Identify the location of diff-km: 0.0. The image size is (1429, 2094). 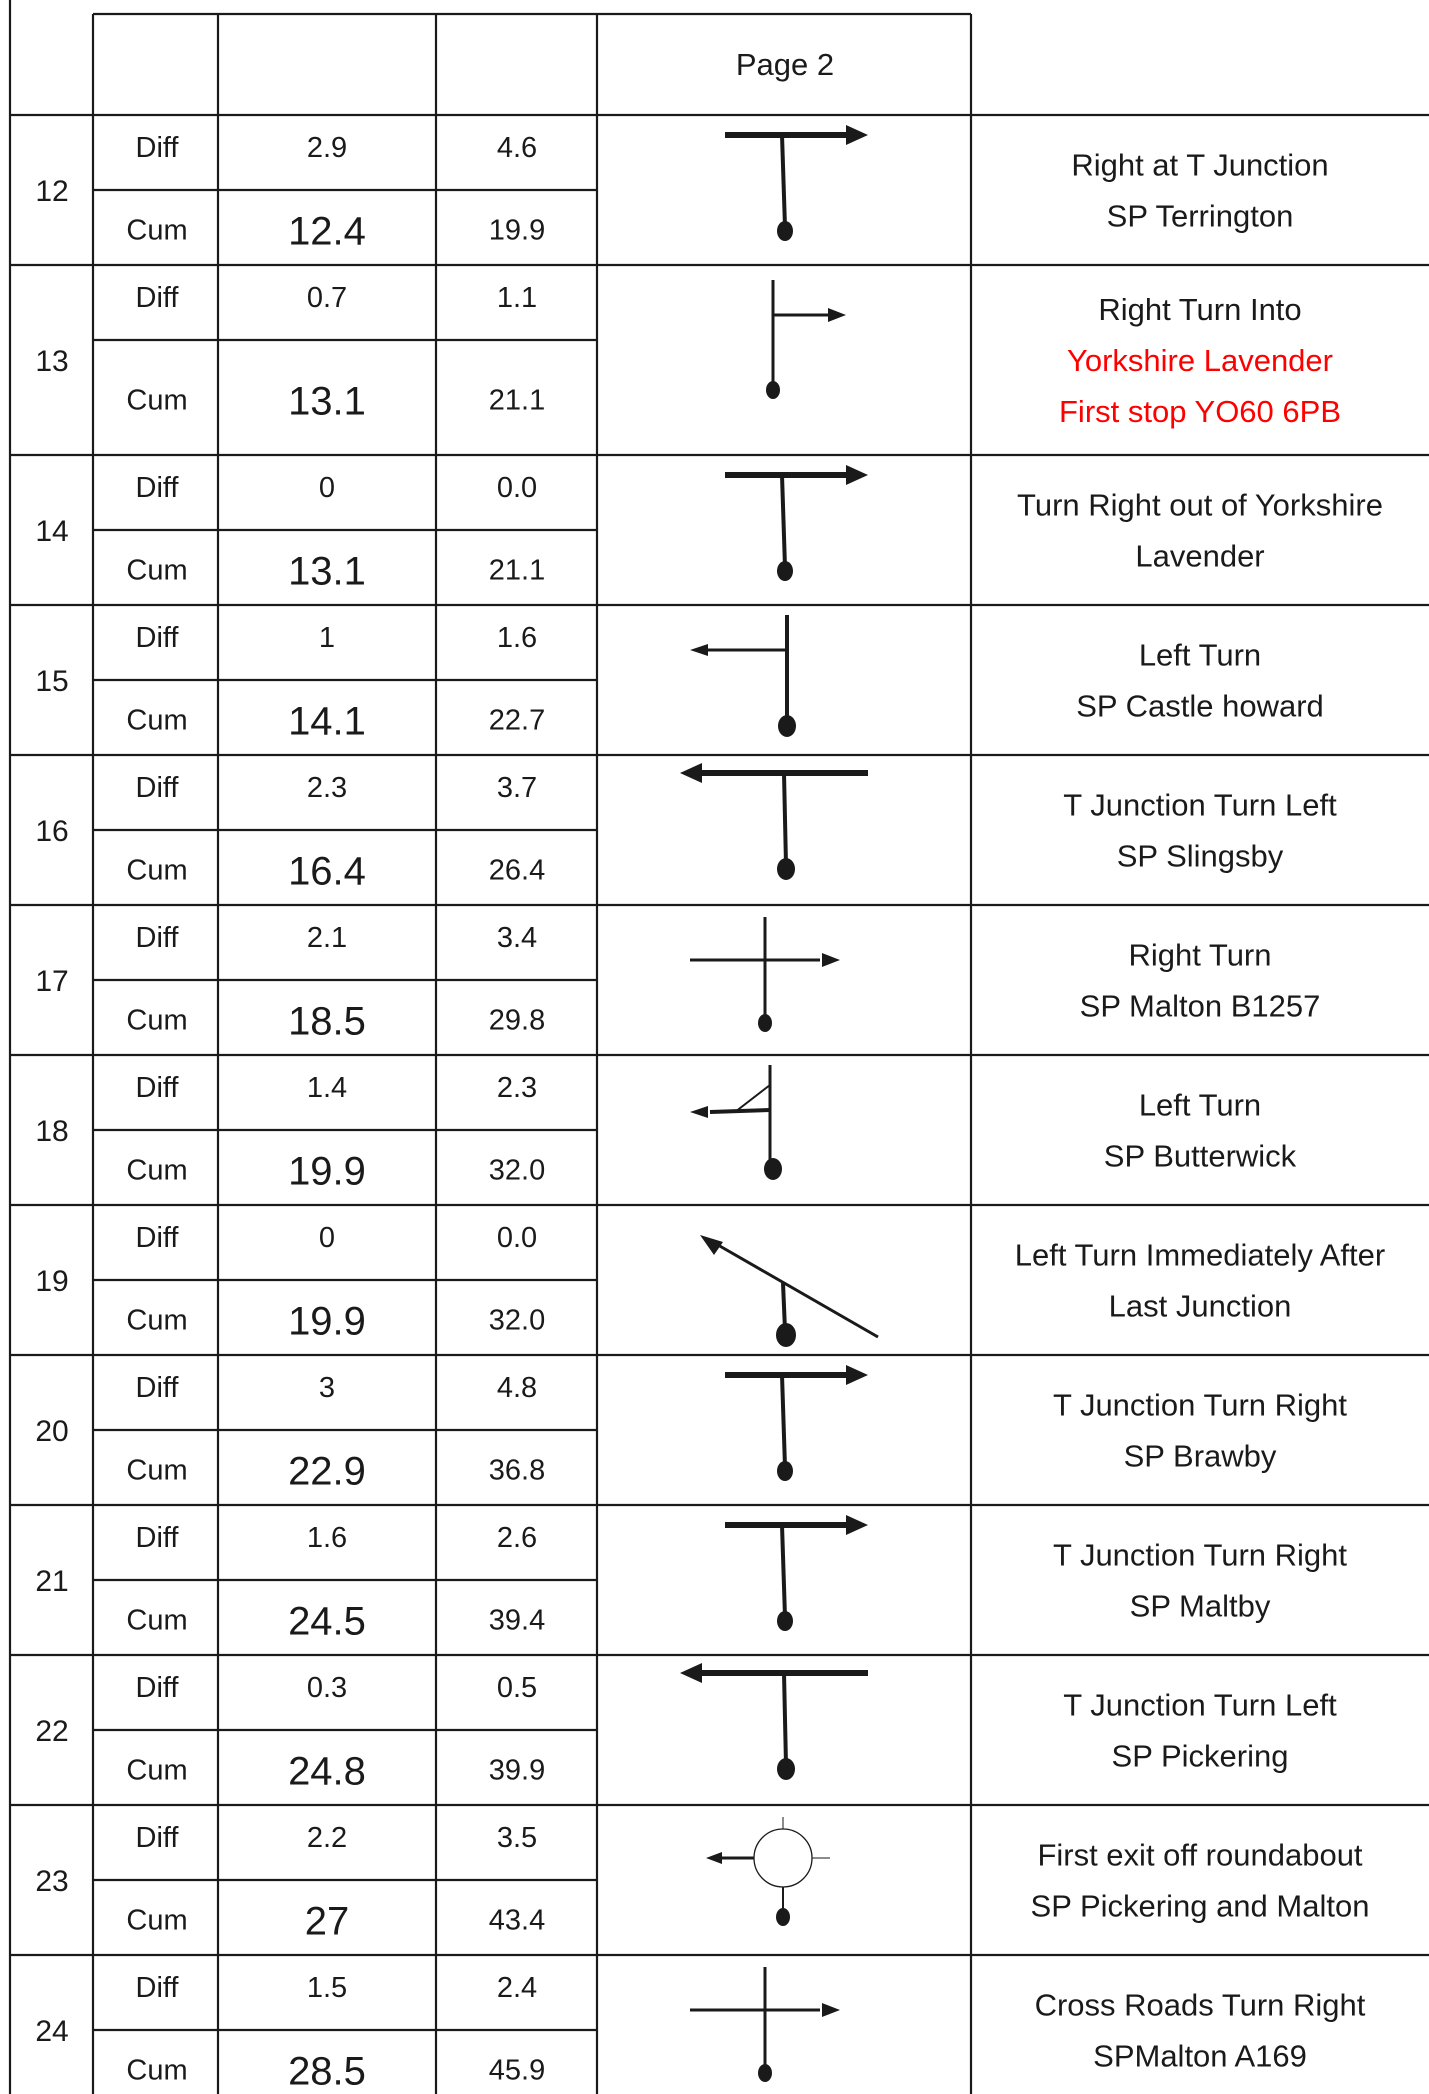
(517, 488).